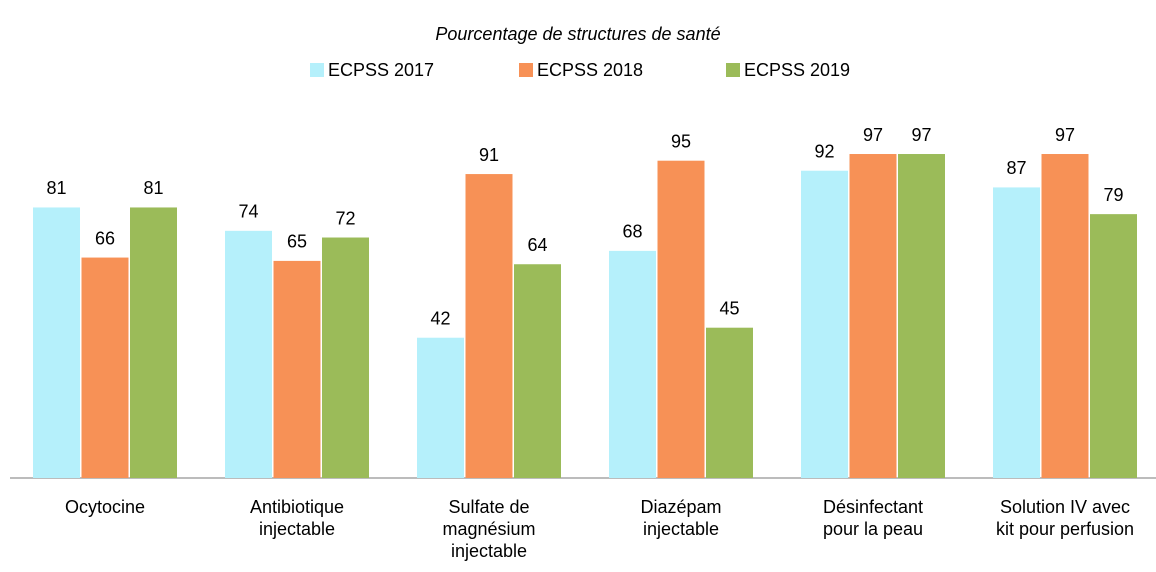 The width and height of the screenshot is (1156, 572). What do you see at coordinates (297, 518) in the screenshot?
I see `x-tick-label: Antibiotique injectable` at bounding box center [297, 518].